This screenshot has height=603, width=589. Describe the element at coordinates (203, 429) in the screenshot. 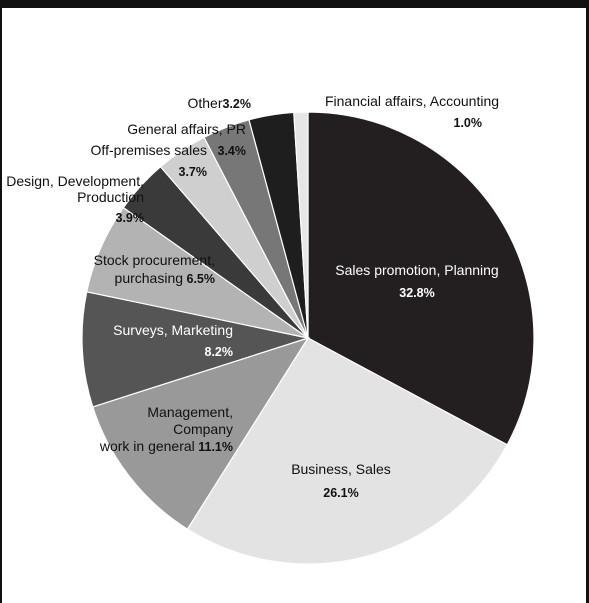

I see `slice-label-line: Company` at that location.